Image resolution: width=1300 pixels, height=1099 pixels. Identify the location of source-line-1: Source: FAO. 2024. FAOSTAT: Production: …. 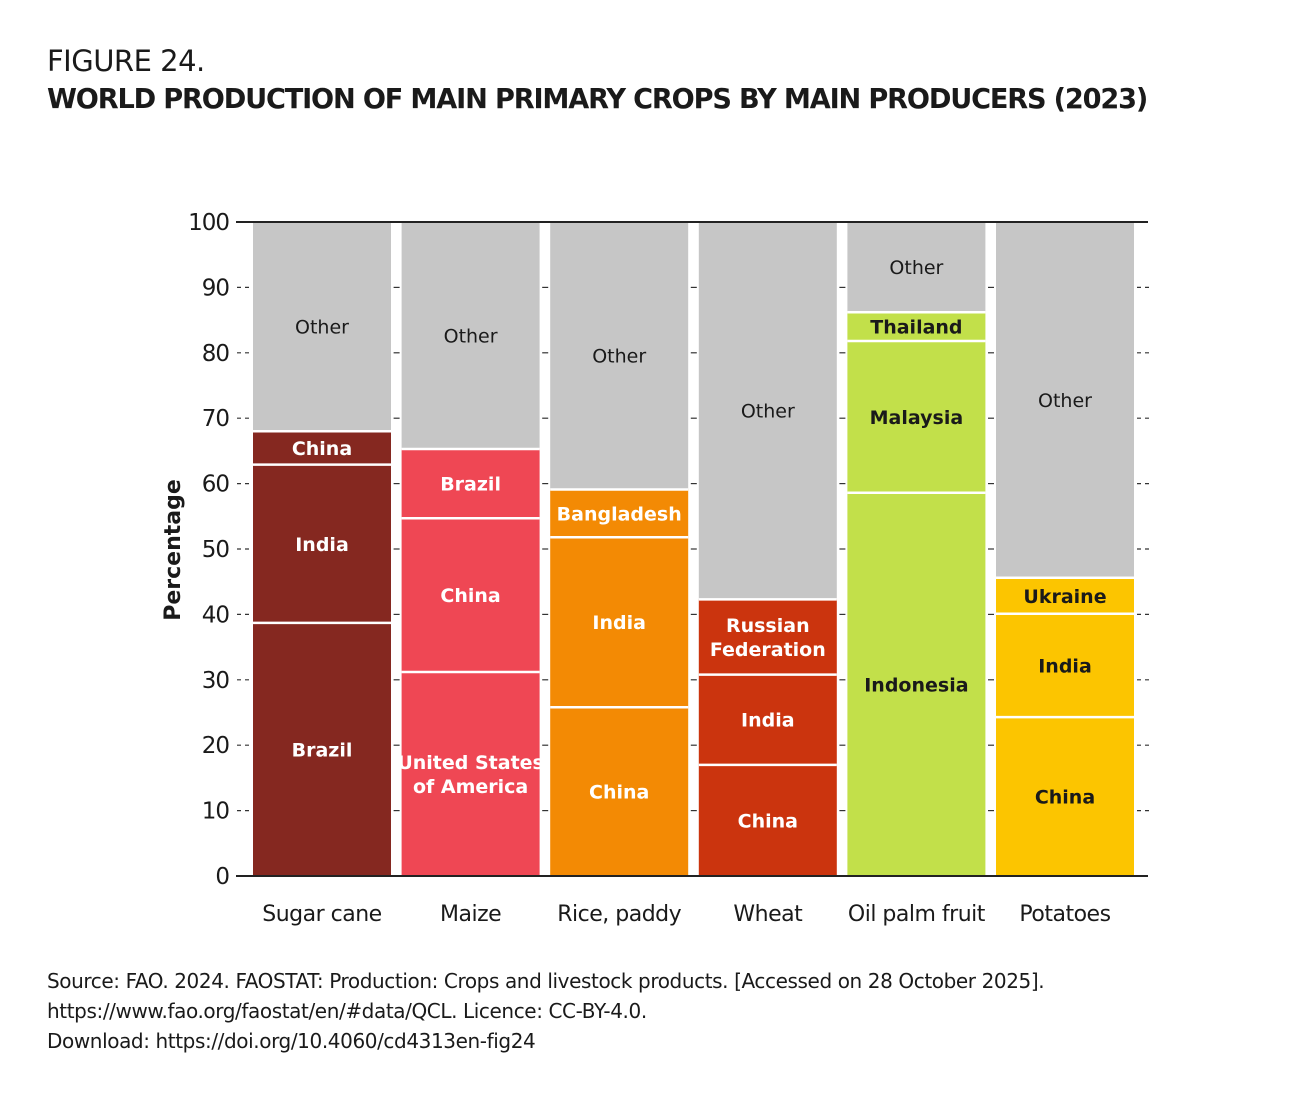
(546, 981).